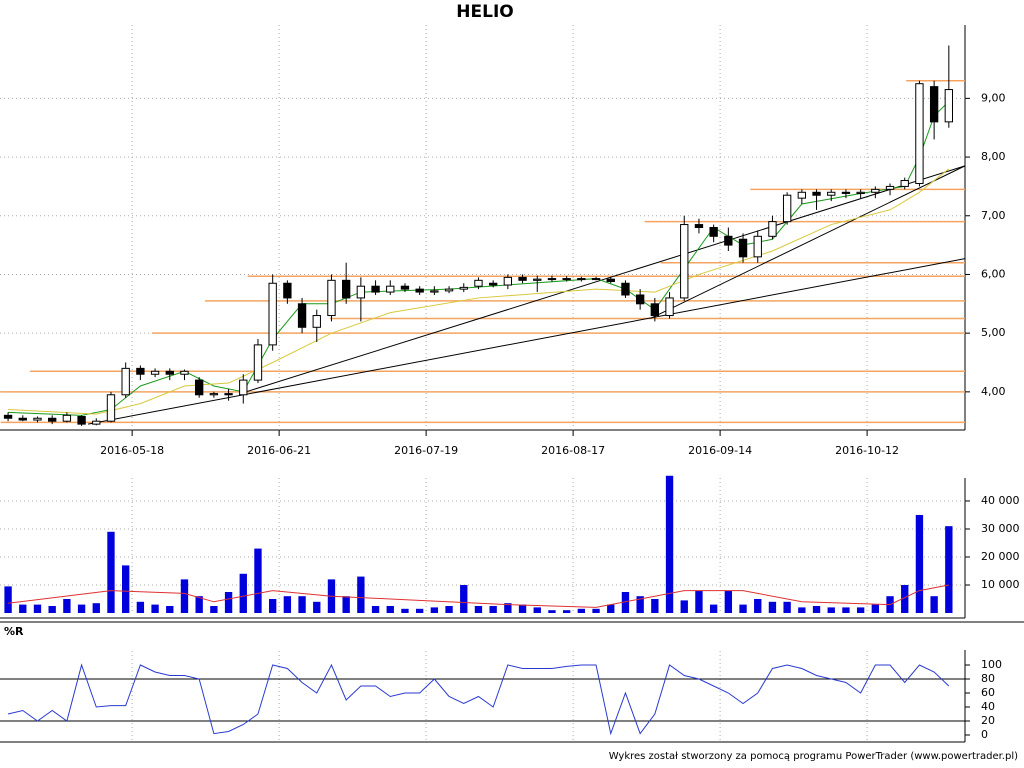 This screenshot has height=768, width=1024. I want to click on y-tick-label: 4,00, so click(993, 391).